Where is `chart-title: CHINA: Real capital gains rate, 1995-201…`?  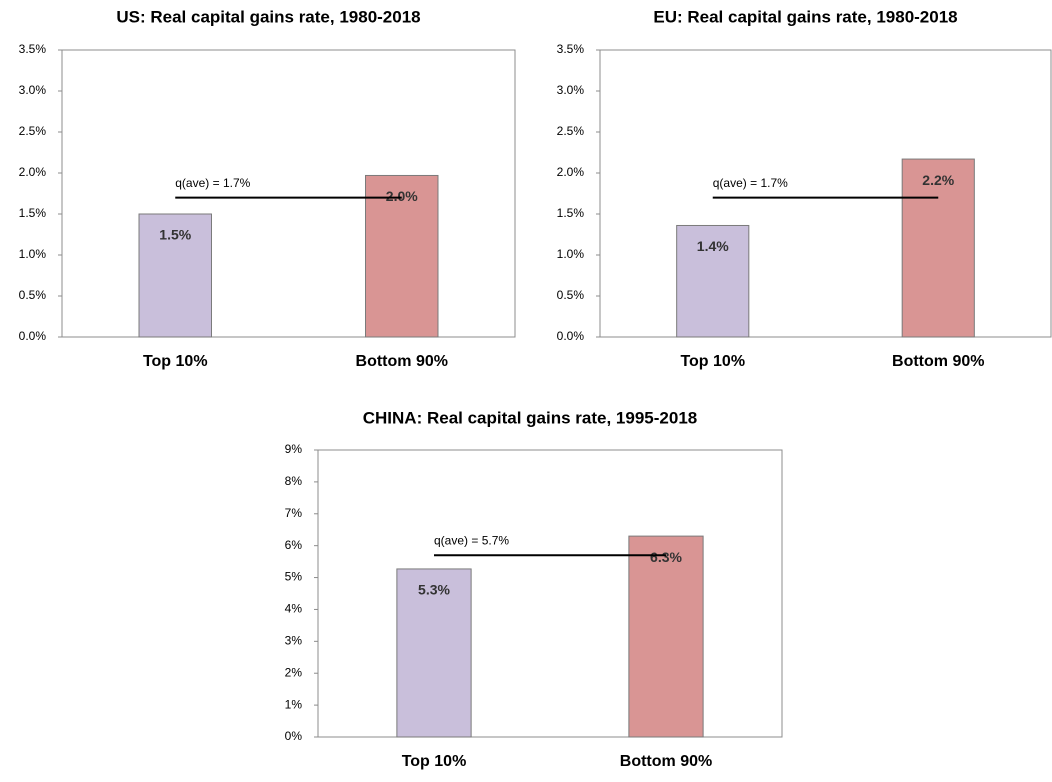
chart-title: CHINA: Real capital gains rate, 1995-201… is located at coordinates (530, 417).